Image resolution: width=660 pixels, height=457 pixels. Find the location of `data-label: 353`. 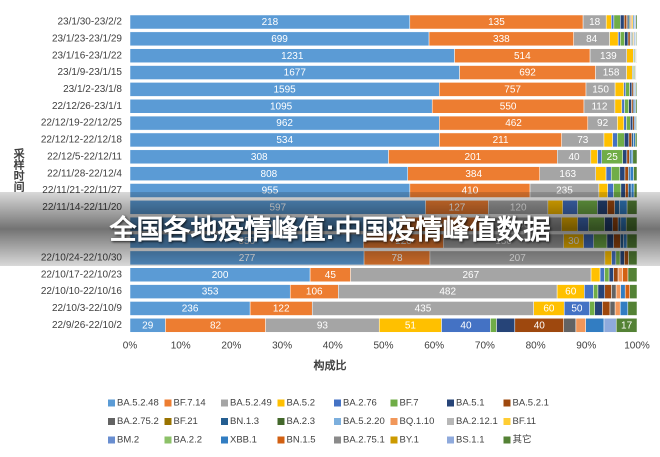

data-label: 353 is located at coordinates (210, 292).